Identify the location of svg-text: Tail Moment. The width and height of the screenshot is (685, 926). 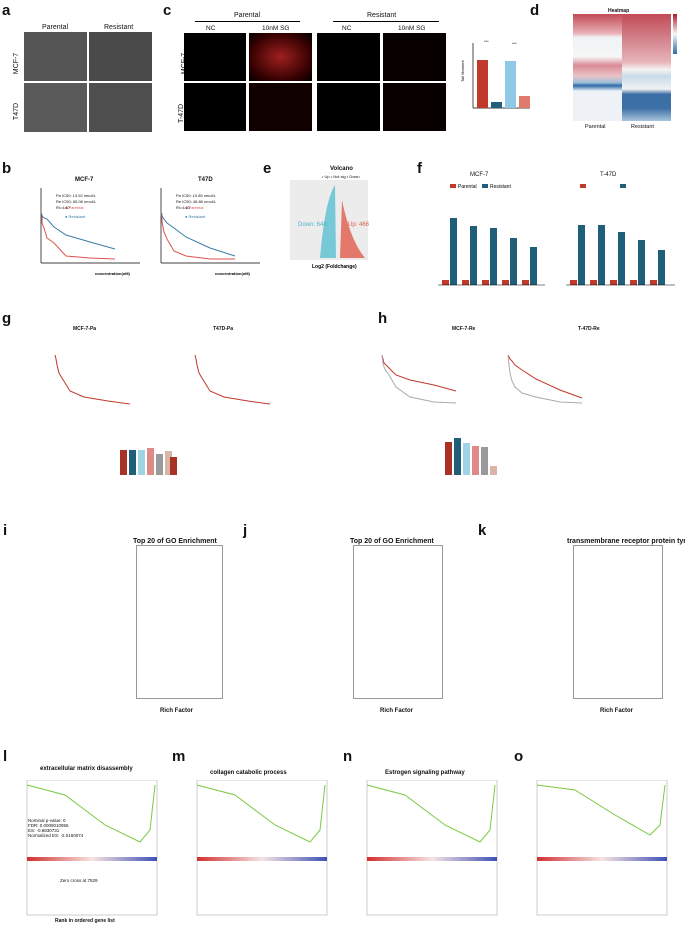
(462, 71).